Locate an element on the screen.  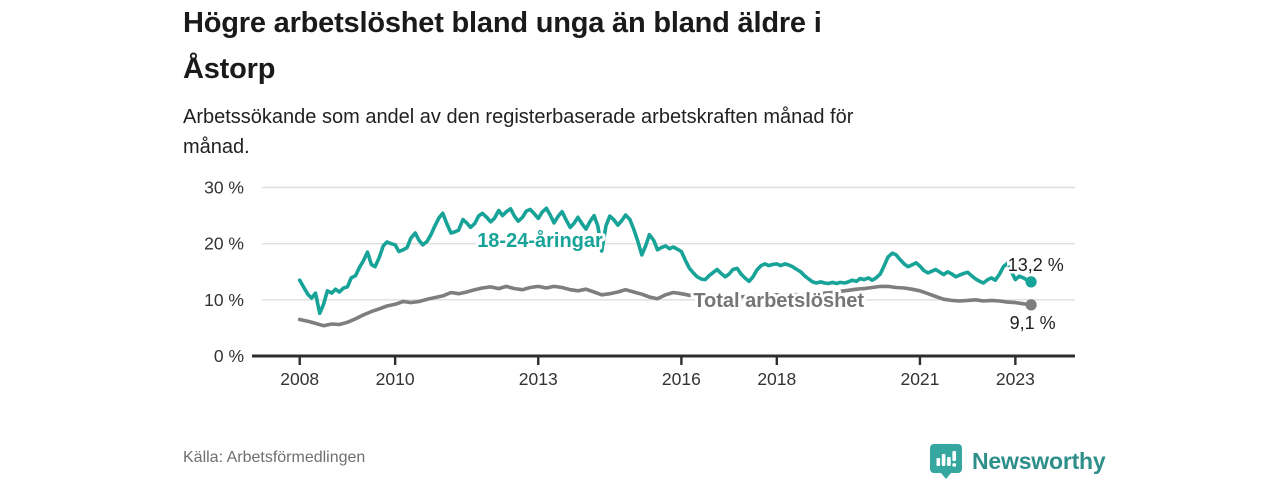
y-axis-tick-label: 20 % is located at coordinates (224, 244).